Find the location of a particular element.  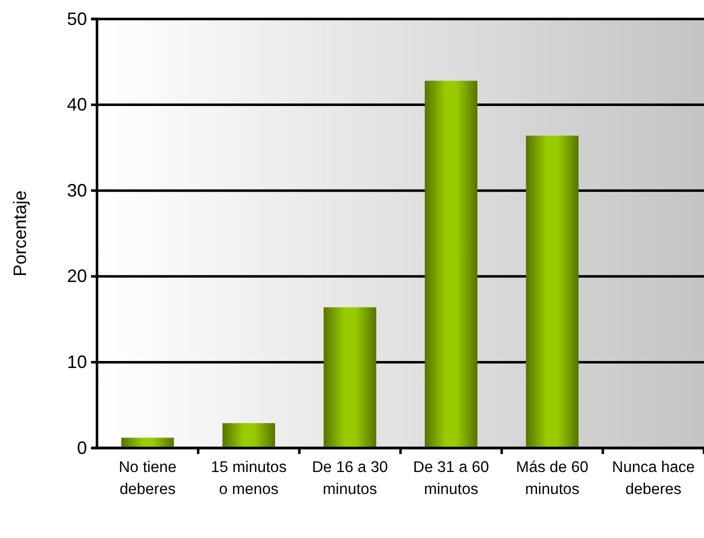

x-tick-label: 15 minutos o menos is located at coordinates (248, 478).